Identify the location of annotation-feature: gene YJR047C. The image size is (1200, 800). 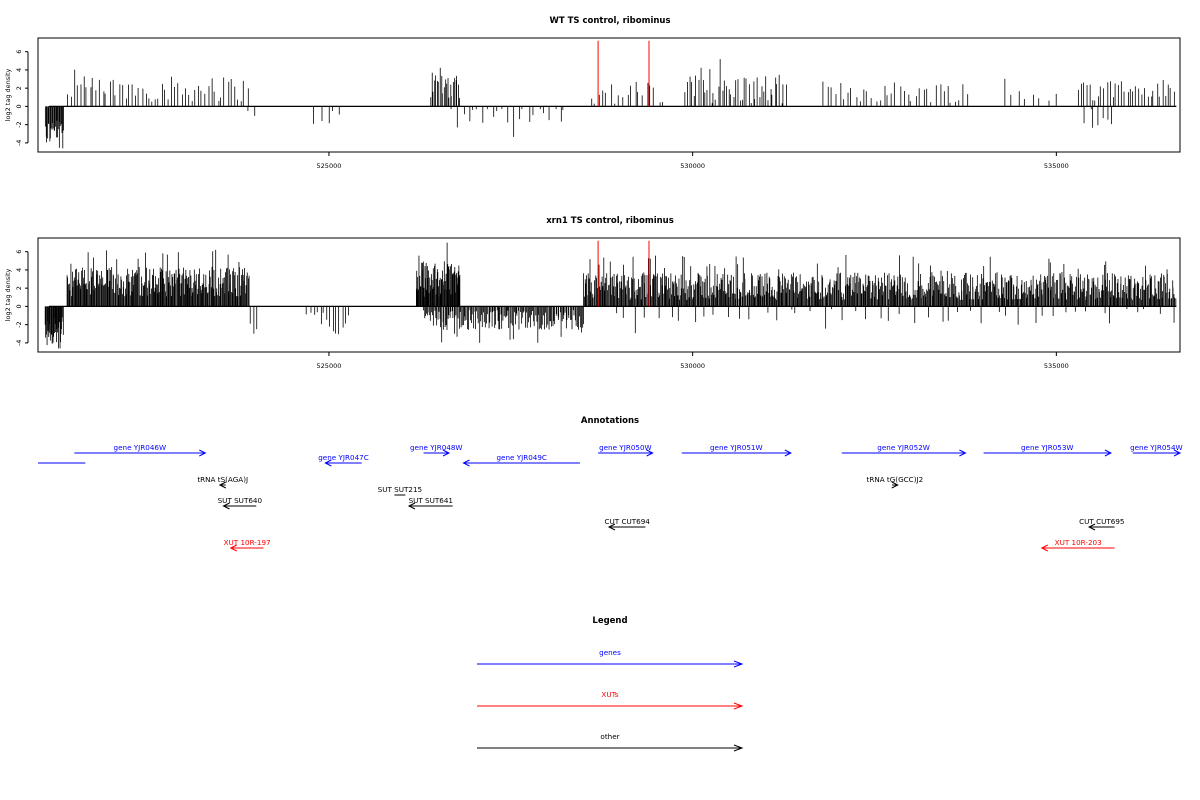
(343, 460).